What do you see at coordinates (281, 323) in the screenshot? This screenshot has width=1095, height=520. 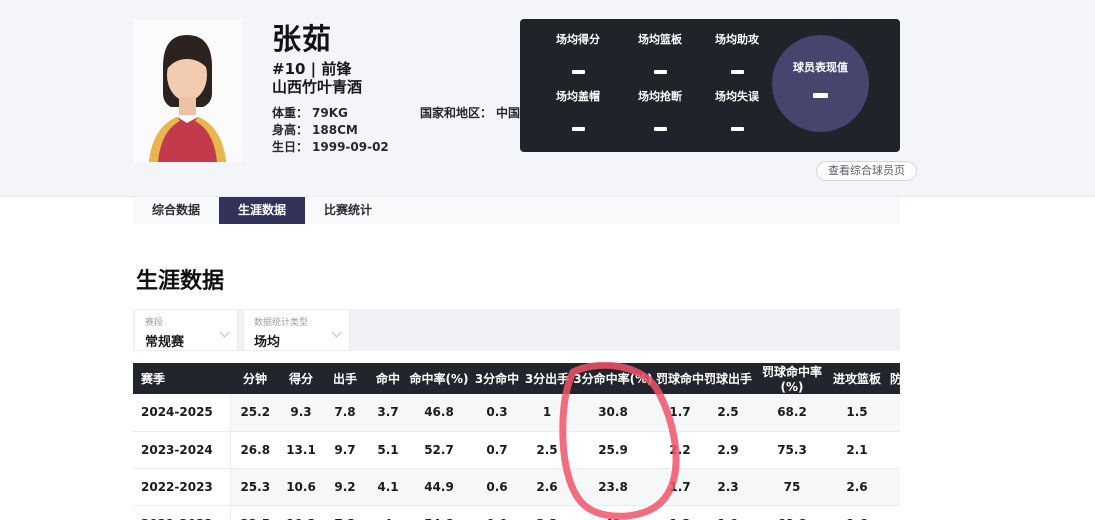 I see `stat-type-label: 数据统计类型` at bounding box center [281, 323].